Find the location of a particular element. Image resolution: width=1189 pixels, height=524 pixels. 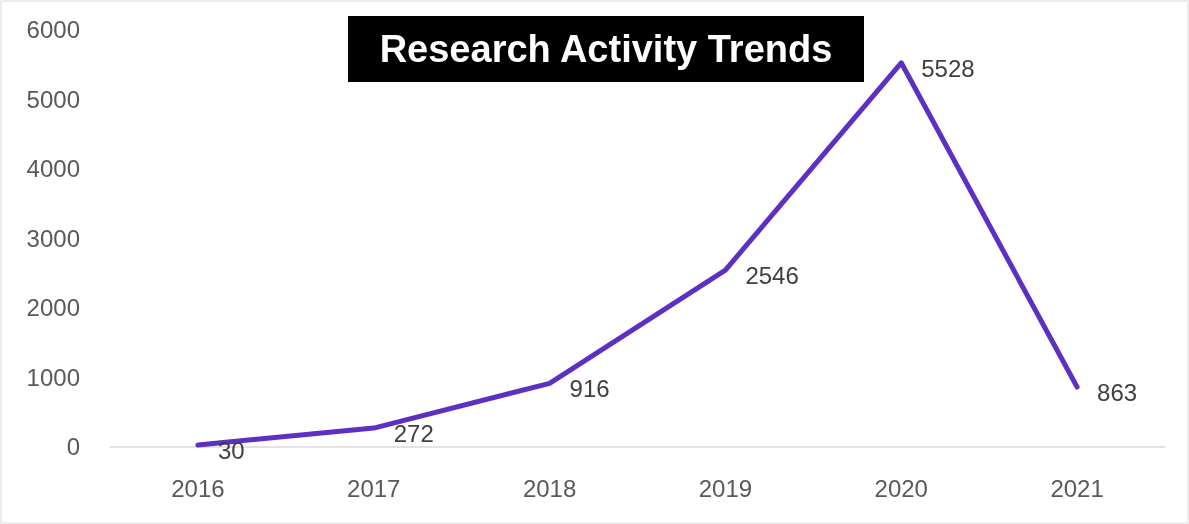

data-label: 5528 is located at coordinates (948, 68).